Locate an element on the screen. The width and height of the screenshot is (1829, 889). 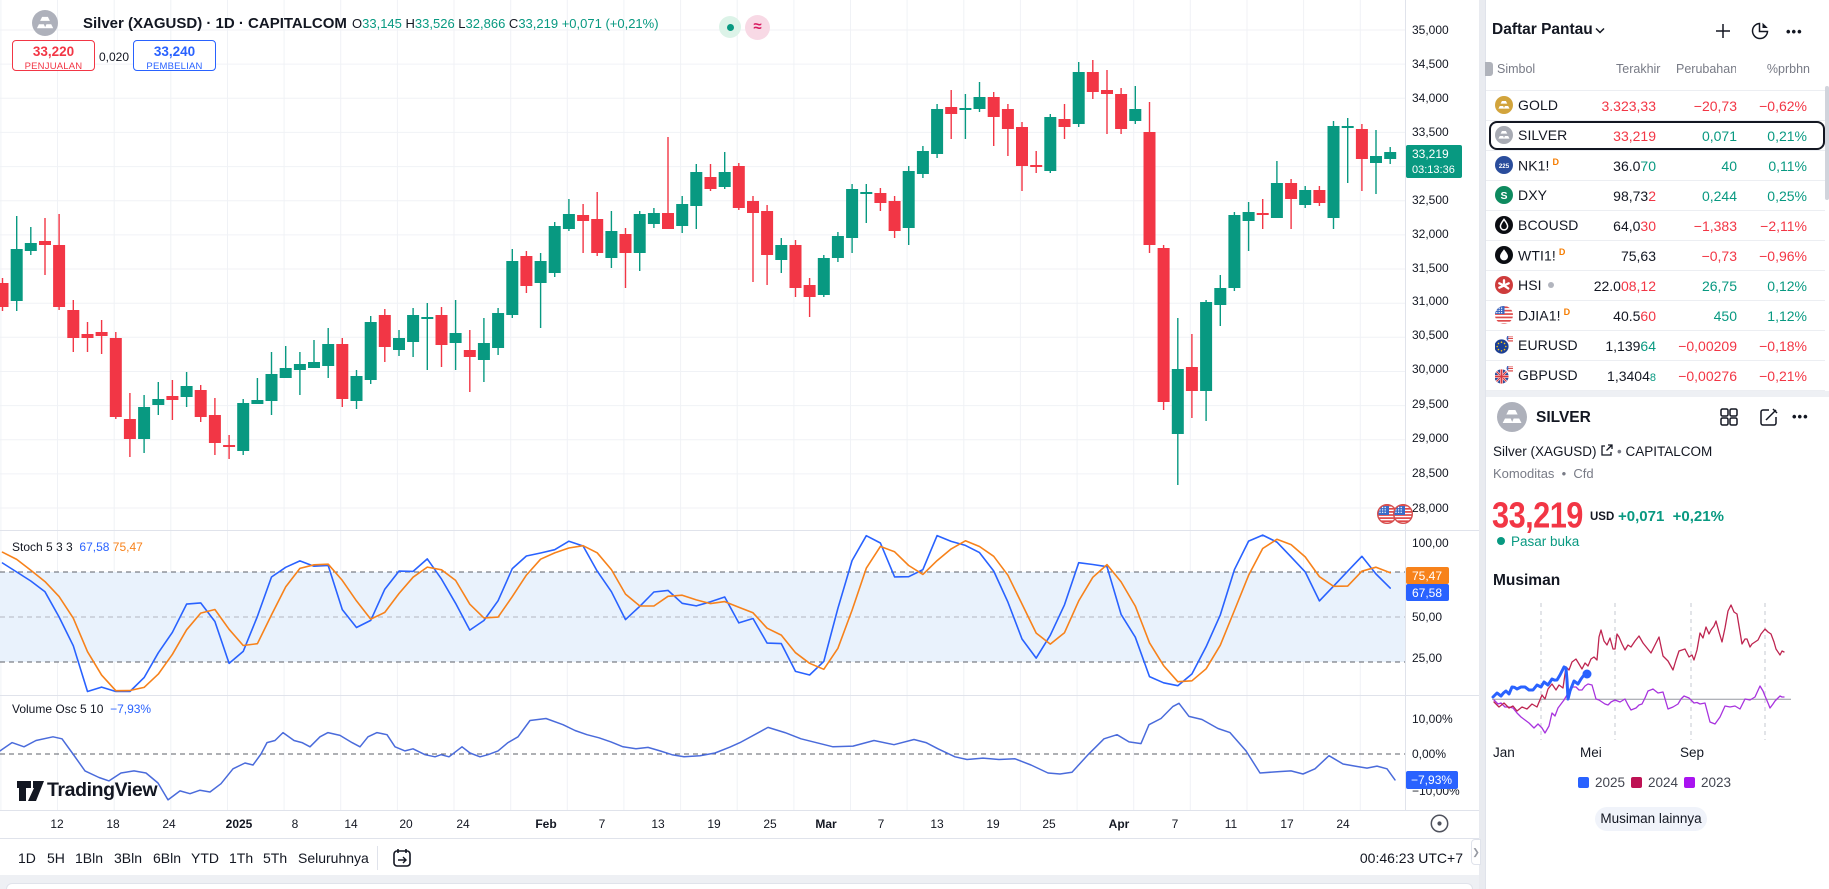
svg-text: 225 is located at coordinates (1504, 166).